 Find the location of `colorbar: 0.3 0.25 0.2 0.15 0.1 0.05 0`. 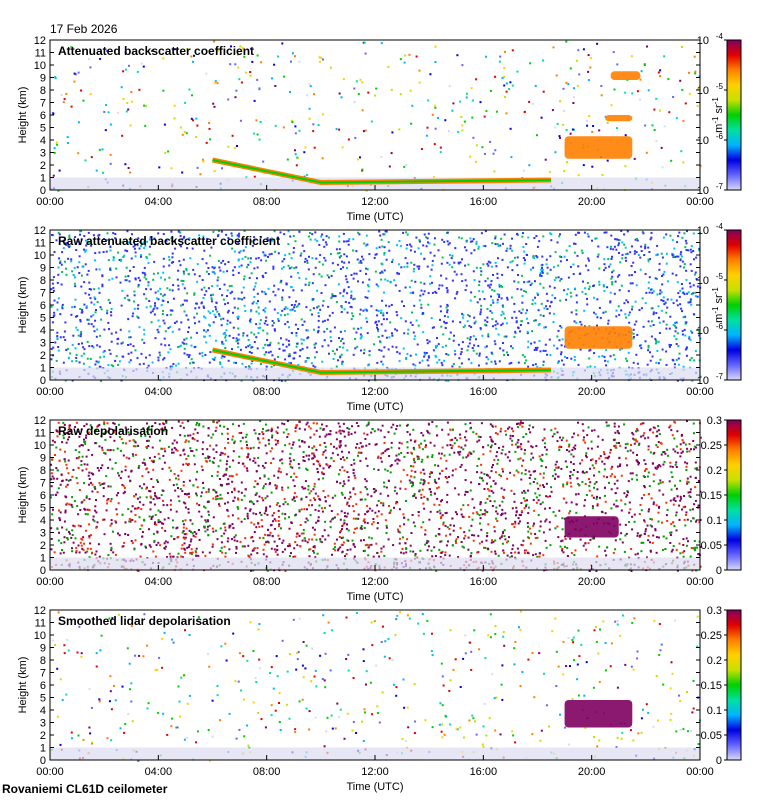

colorbar: 0.3 0.25 0.2 0.15 0.1 0.05 0 is located at coordinates (721, 496).